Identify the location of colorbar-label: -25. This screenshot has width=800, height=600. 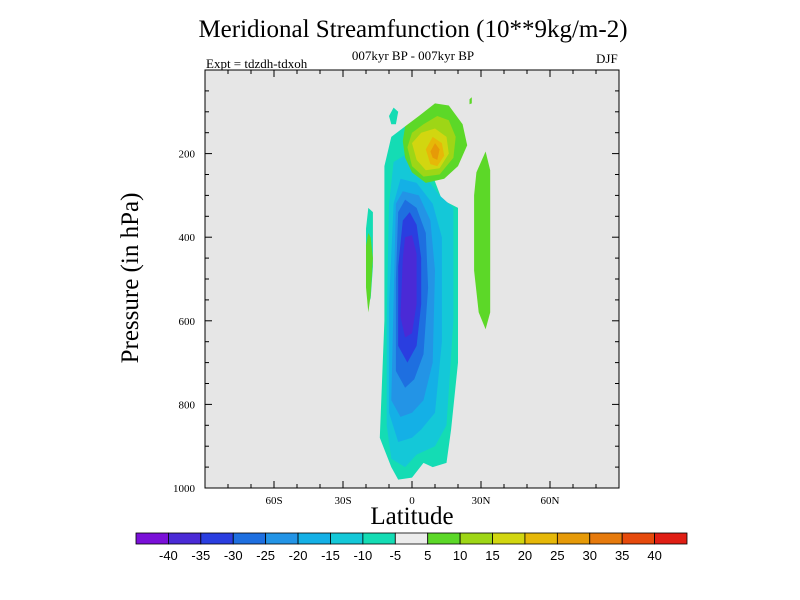
(265, 555).